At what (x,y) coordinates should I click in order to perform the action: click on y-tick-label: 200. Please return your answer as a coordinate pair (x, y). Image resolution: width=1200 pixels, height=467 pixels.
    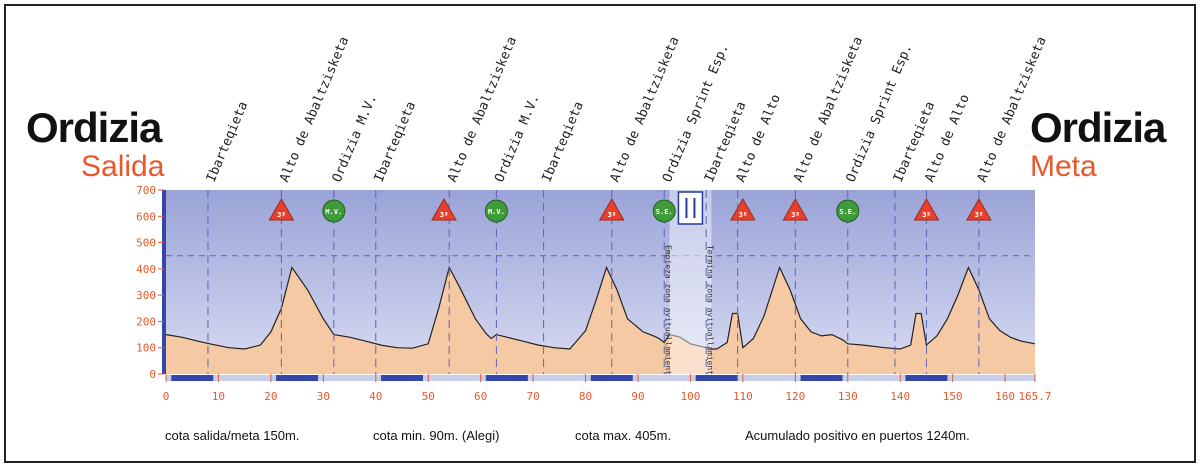
    Looking at the image, I should click on (146, 321).